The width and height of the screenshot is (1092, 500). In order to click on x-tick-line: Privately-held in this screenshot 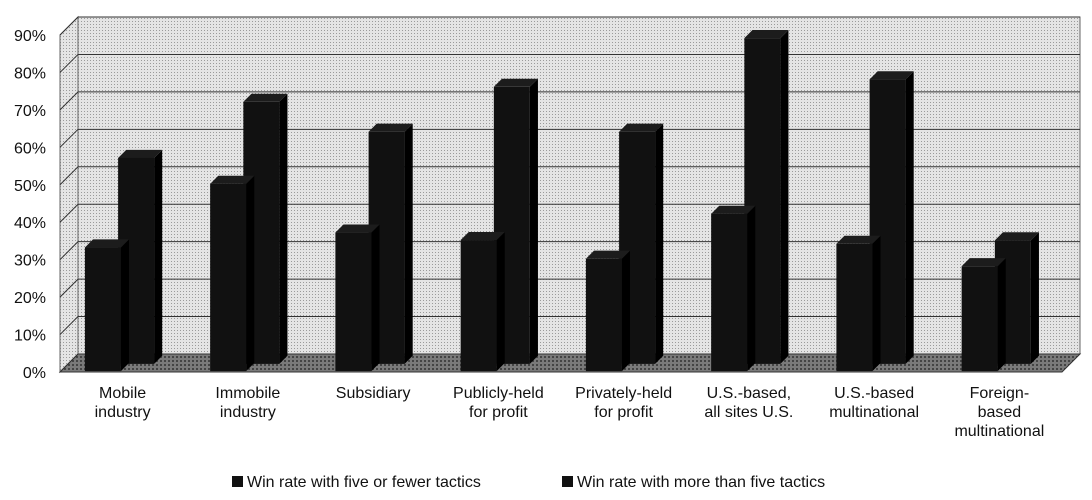, I will do `click(623, 393)`.